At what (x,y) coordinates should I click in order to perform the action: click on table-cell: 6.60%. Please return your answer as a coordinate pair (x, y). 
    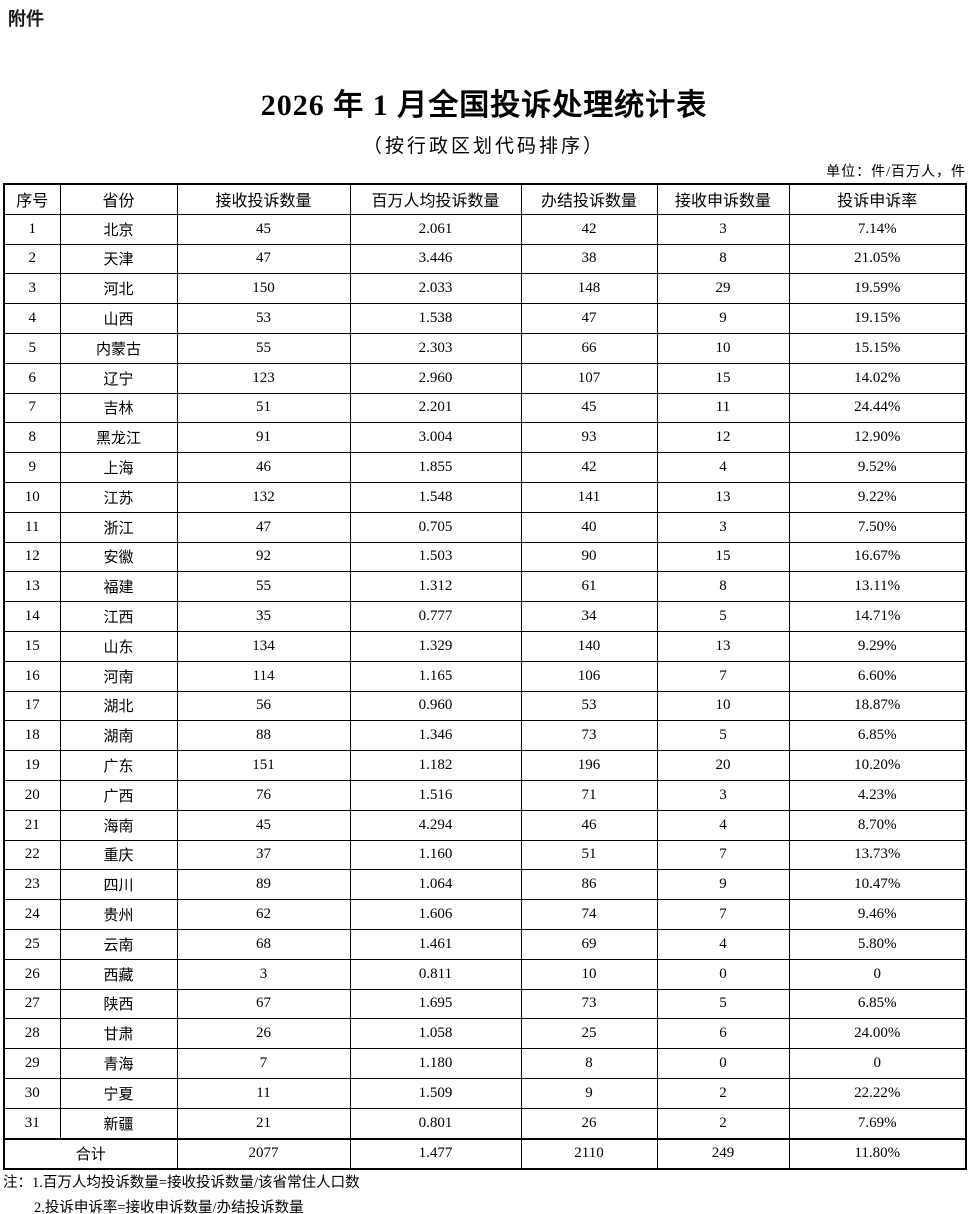
    Looking at the image, I should click on (877, 676).